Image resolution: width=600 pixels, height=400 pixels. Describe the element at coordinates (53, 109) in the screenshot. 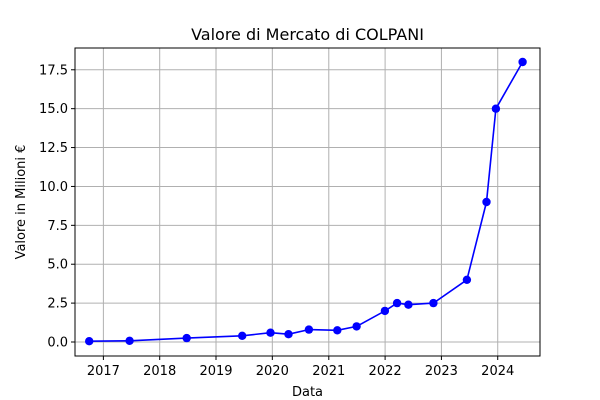

I see `y-tick-label: 15.0` at that location.